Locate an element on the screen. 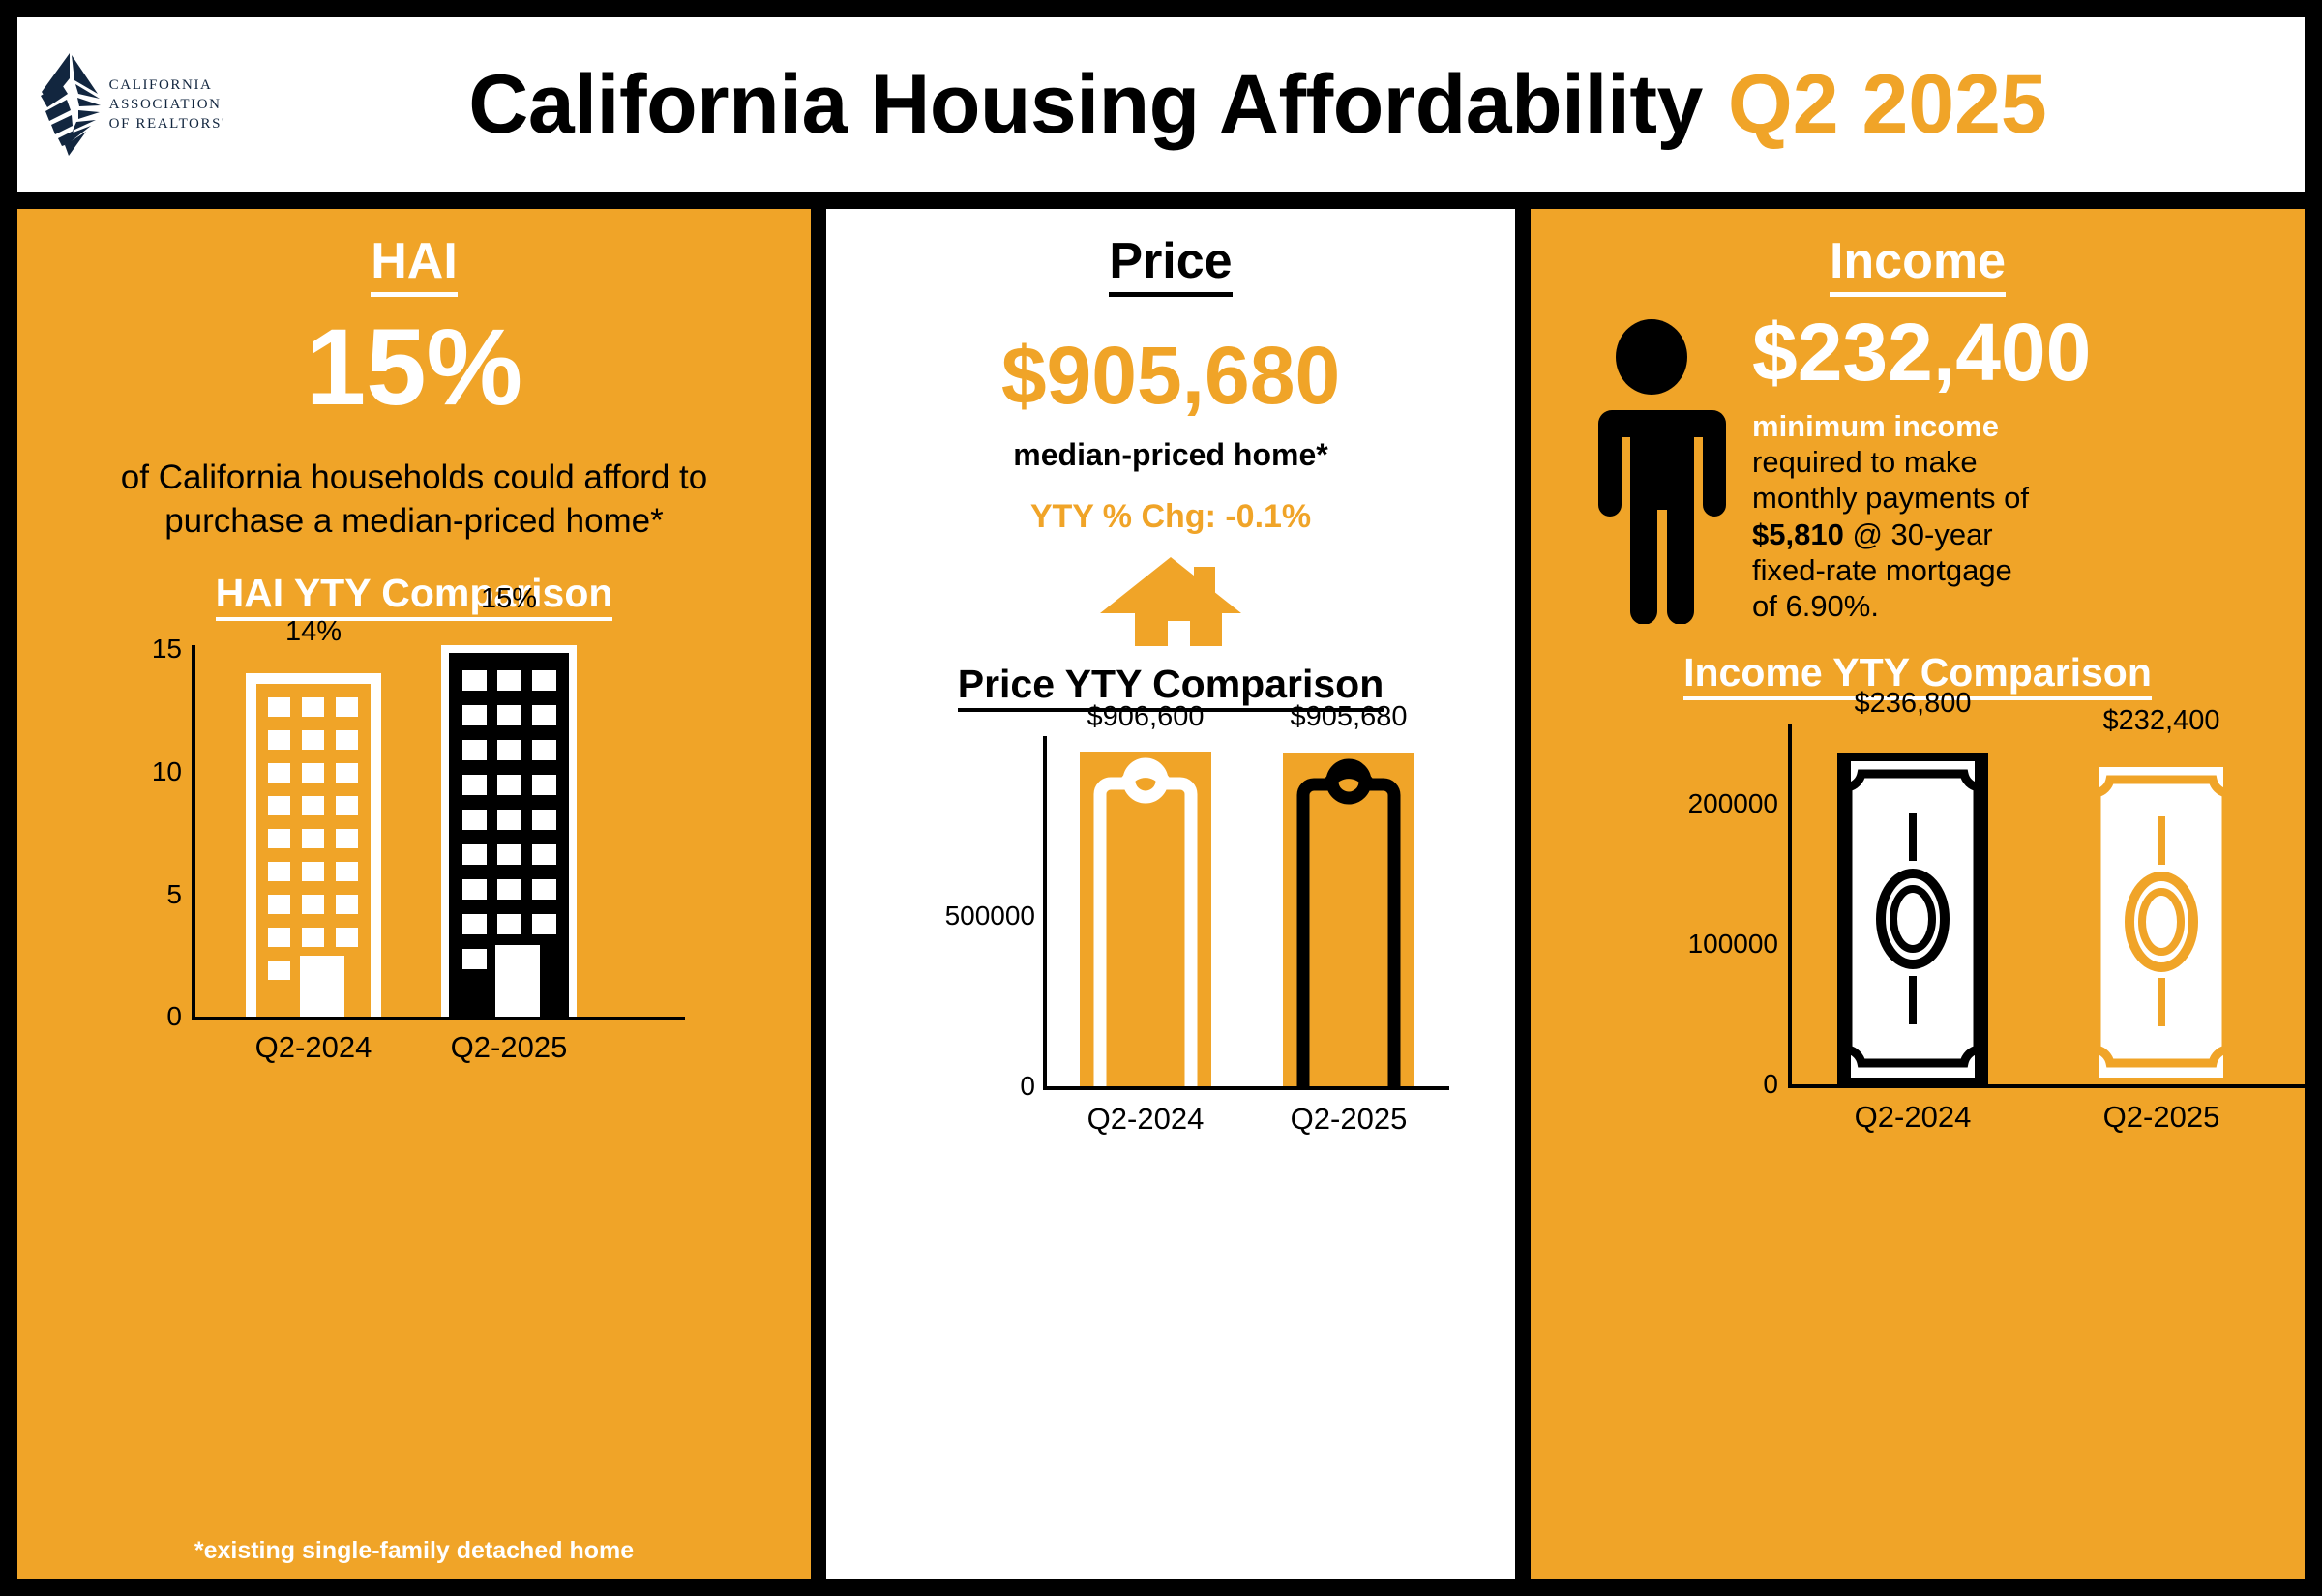 The width and height of the screenshot is (2322, 1596). income-y-axis is located at coordinates (1790, 906).